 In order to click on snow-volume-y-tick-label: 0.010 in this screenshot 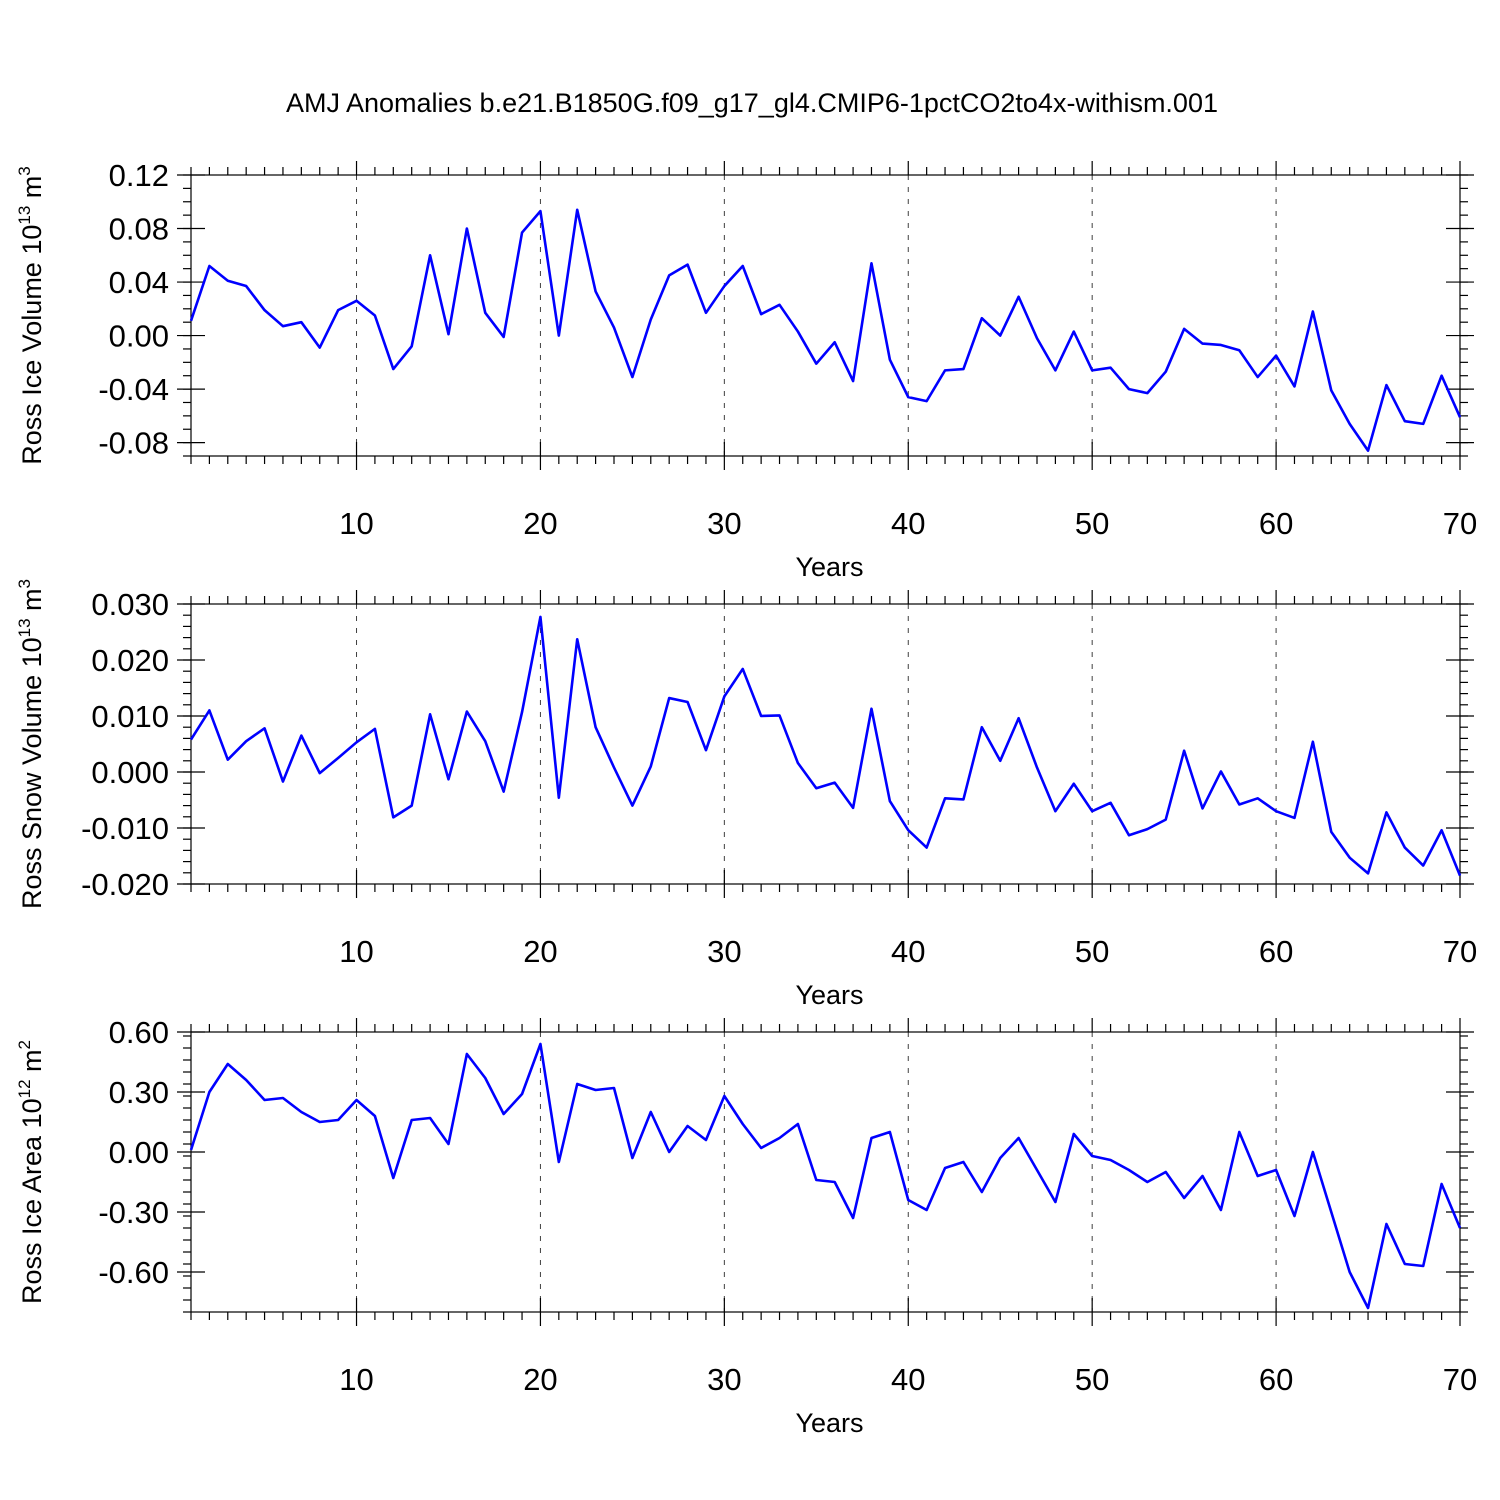, I will do `click(130, 716)`.